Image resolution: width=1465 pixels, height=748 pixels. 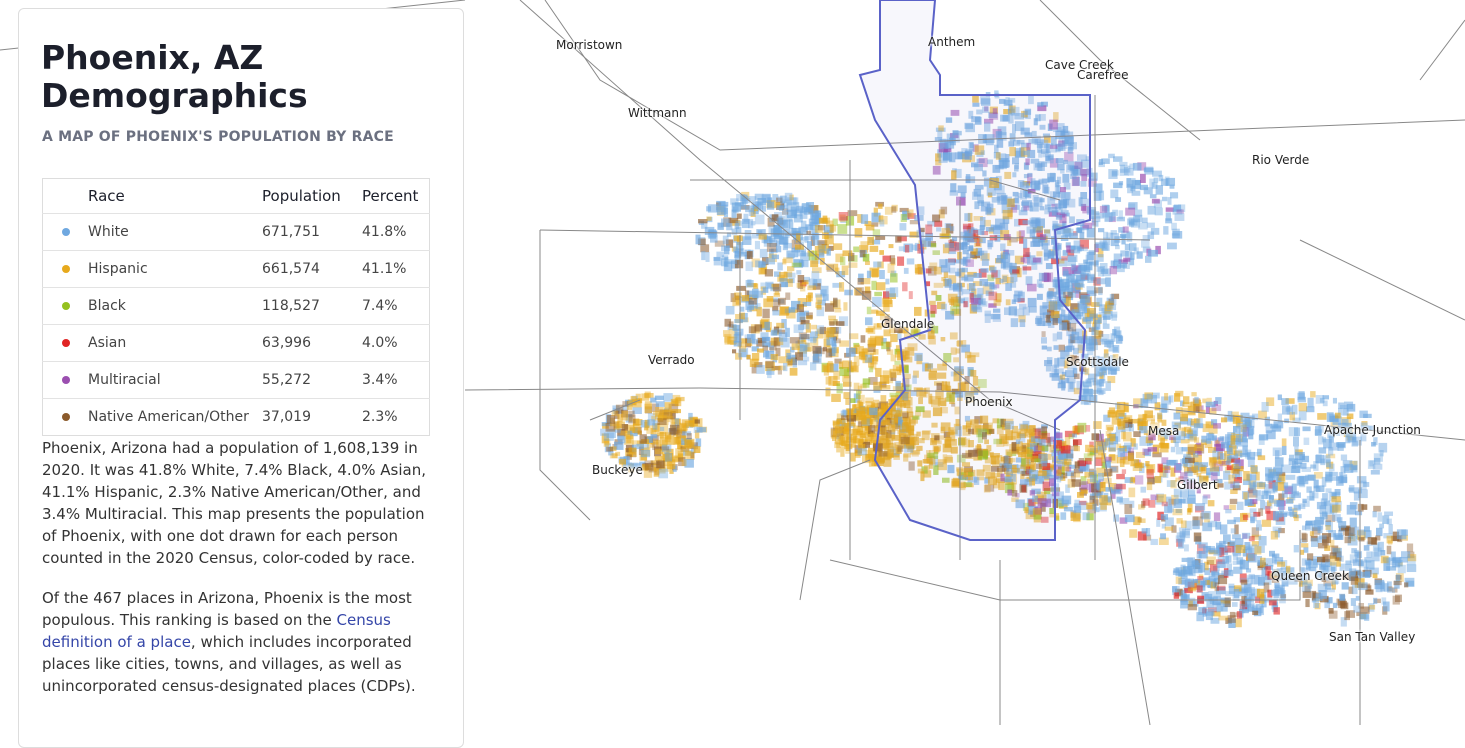 I want to click on link: Census definition of a place, so click(x=216, y=631).